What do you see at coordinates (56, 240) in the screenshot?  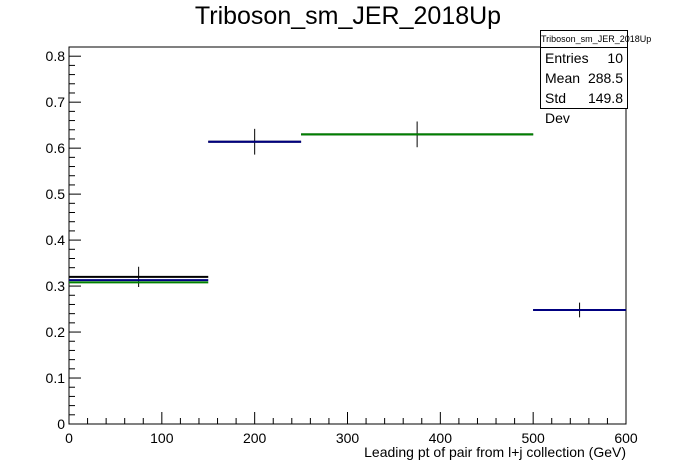 I see `y-tick-label: 0.4` at bounding box center [56, 240].